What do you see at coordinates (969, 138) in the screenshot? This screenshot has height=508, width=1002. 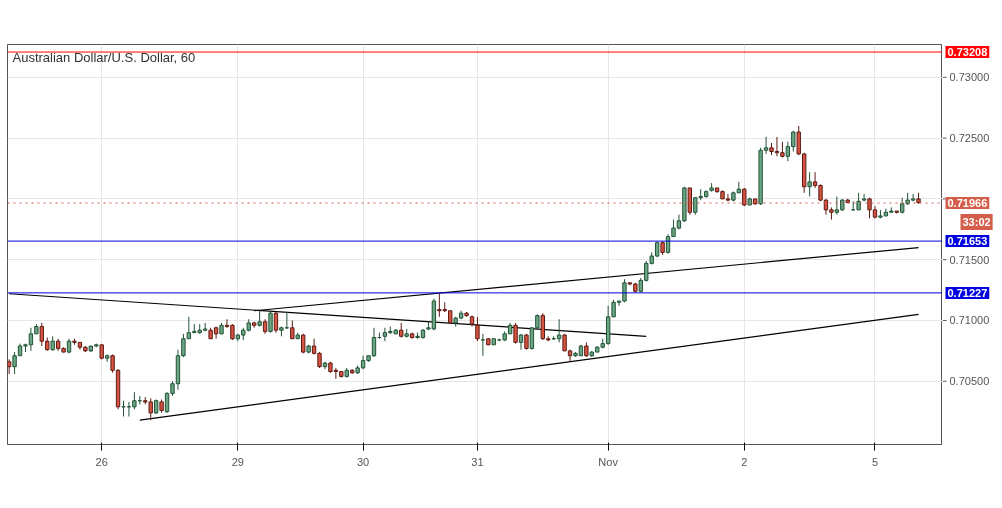 I see `y-tick-label: 0.72500` at bounding box center [969, 138].